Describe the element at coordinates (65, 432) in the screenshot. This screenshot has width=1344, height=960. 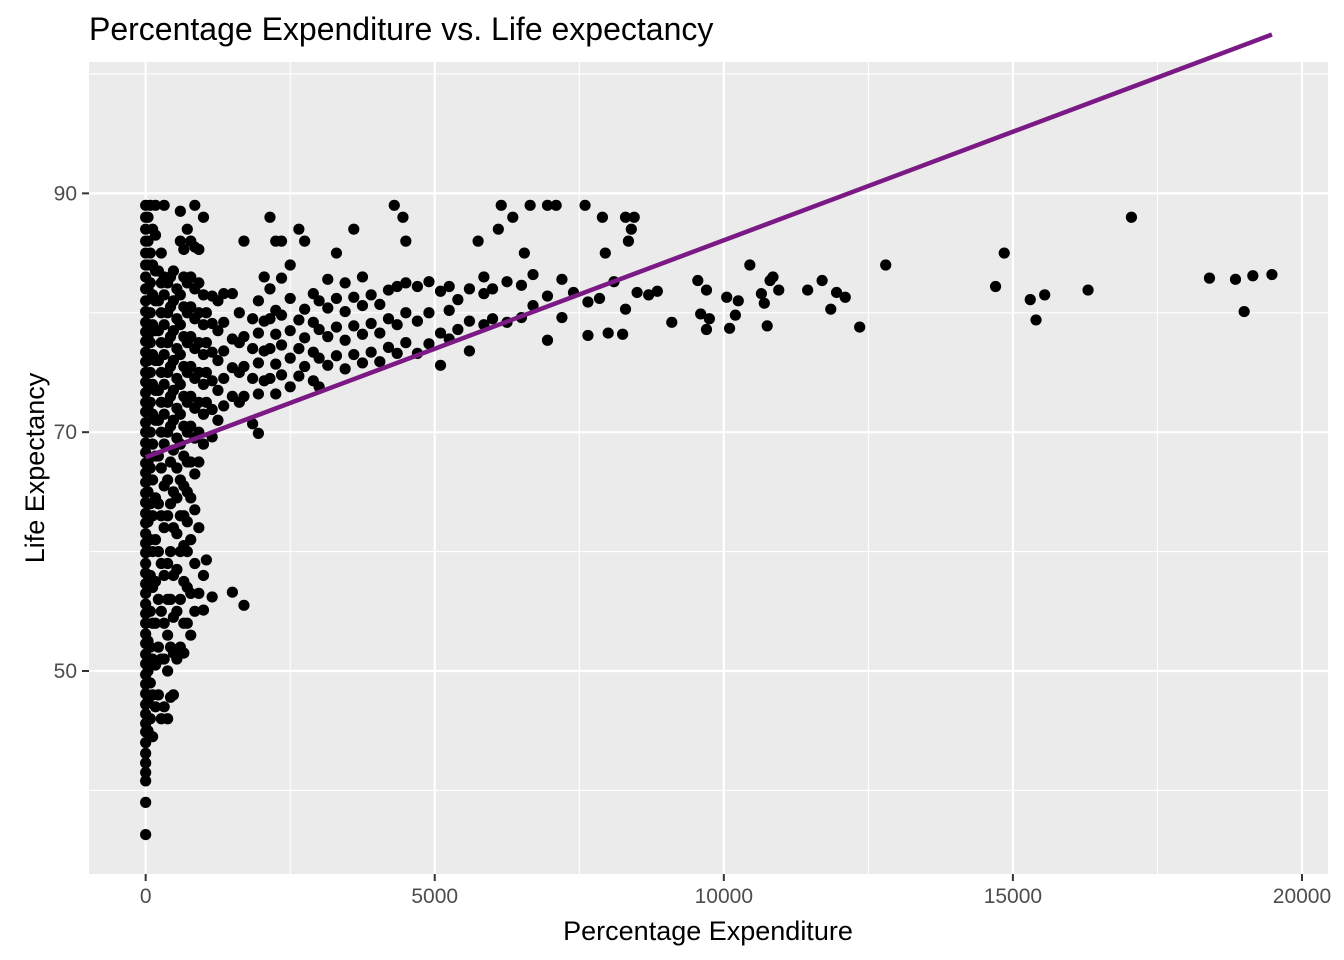
I see `y-tick-label: 70` at that location.